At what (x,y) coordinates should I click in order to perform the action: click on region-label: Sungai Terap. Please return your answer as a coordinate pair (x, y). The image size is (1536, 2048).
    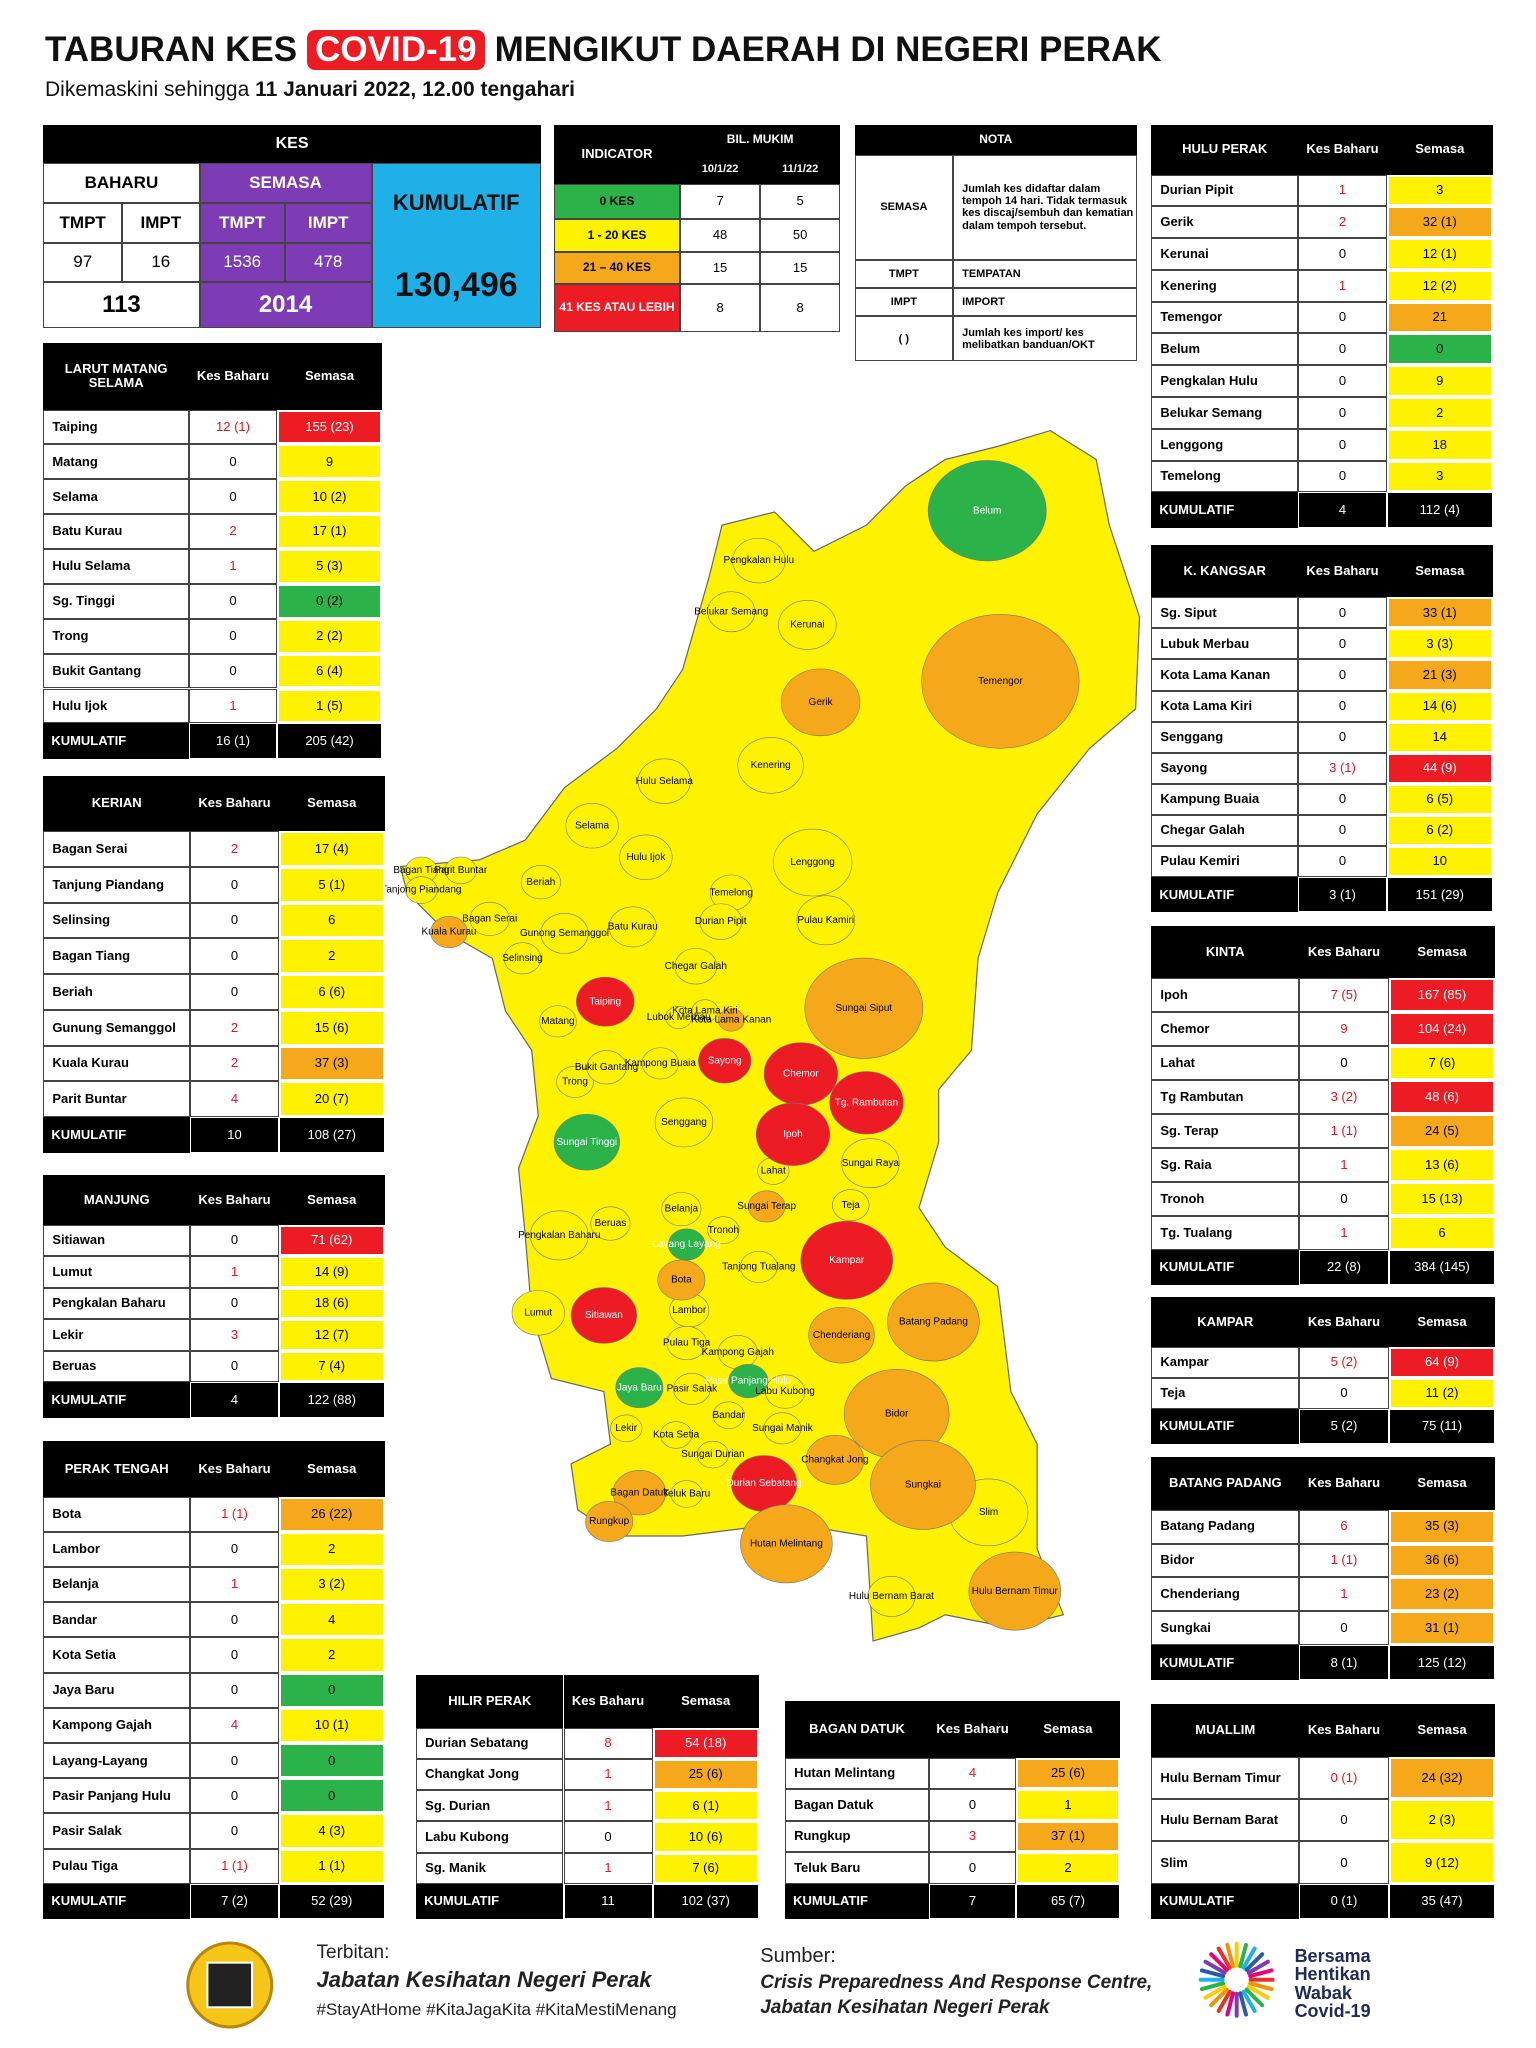
    Looking at the image, I should click on (766, 1206).